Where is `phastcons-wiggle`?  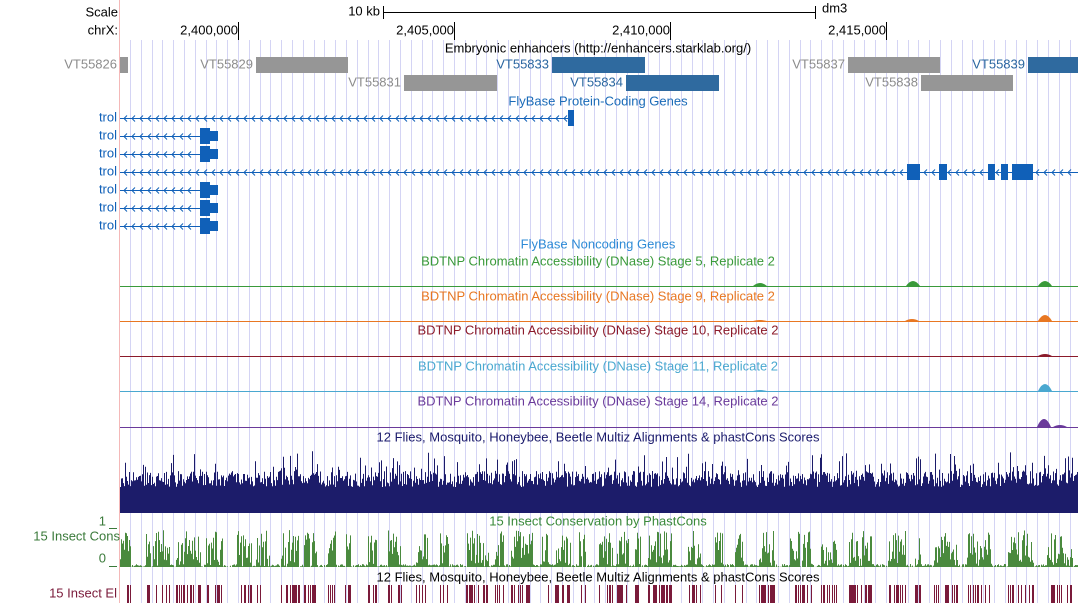 phastcons-wiggle is located at coordinates (599, 548).